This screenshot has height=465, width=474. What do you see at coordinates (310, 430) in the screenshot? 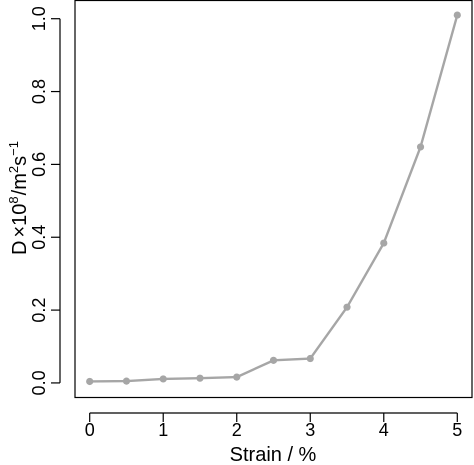
I see `x-tick-label: 3` at bounding box center [310, 430].